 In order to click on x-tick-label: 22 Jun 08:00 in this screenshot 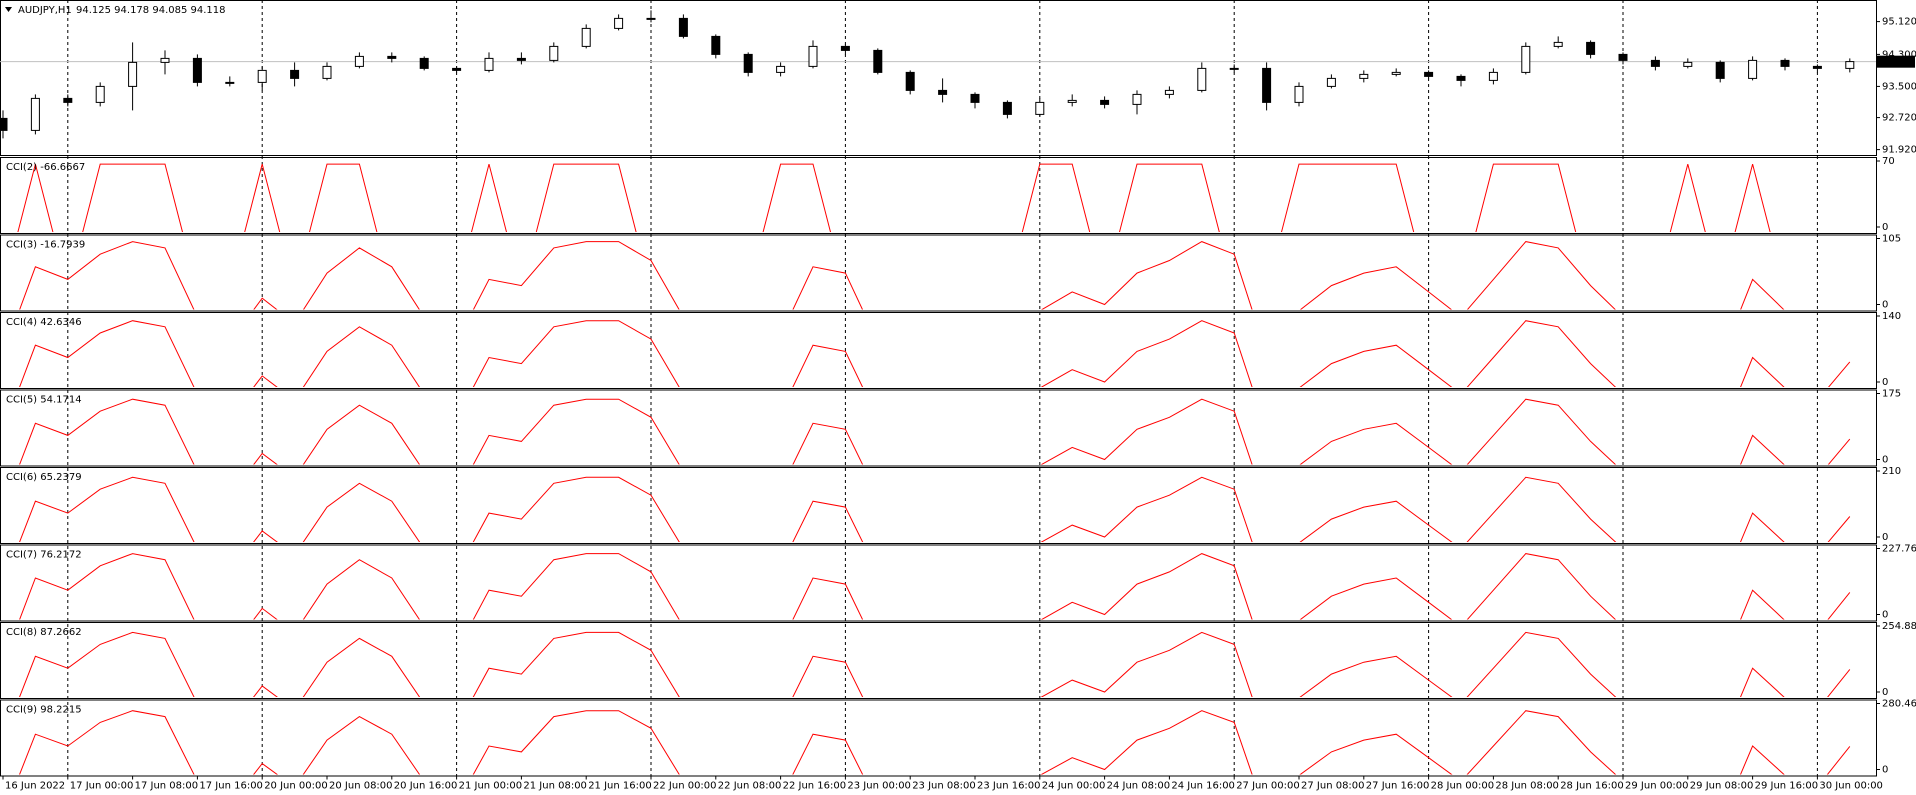, I will do `click(750, 786)`.